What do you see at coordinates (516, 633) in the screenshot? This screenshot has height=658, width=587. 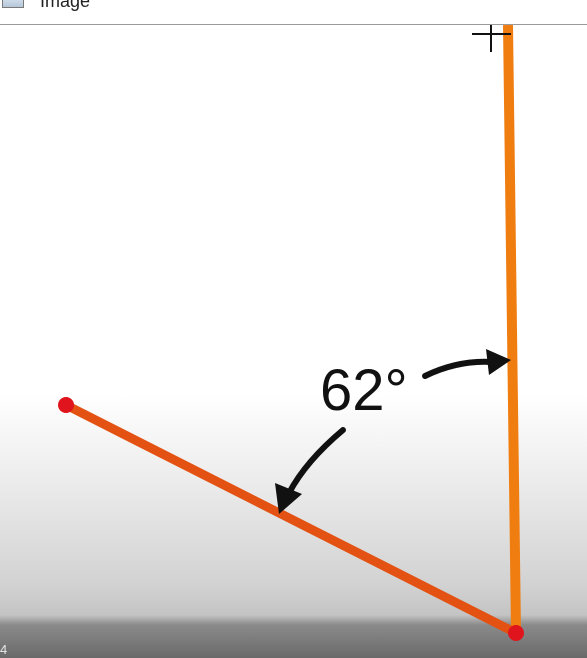 I see `vertex-endpoint-marker` at bounding box center [516, 633].